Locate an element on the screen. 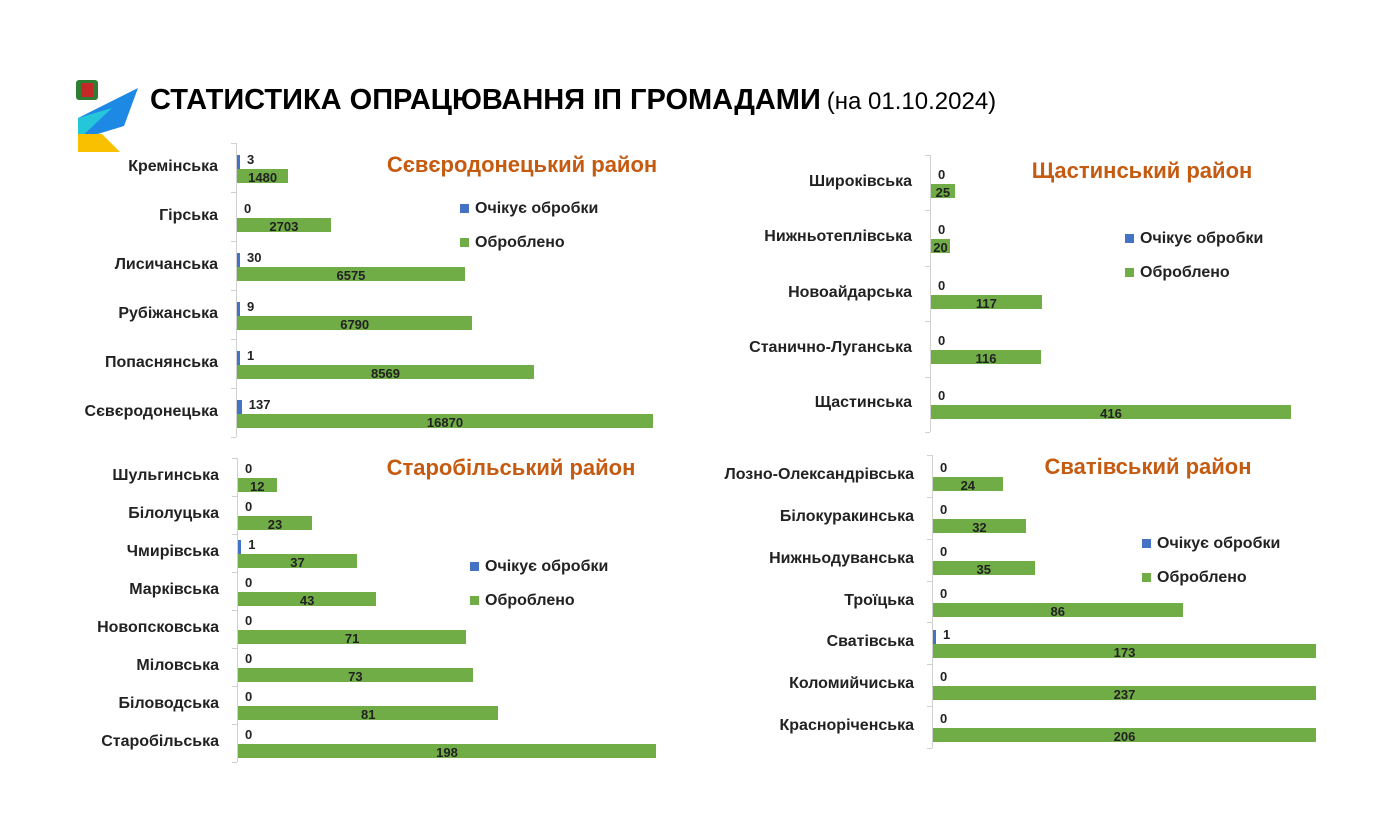 Image resolution: width=1398 pixels, height=817 pixels. category-label: Троїцька is located at coordinates (879, 600).